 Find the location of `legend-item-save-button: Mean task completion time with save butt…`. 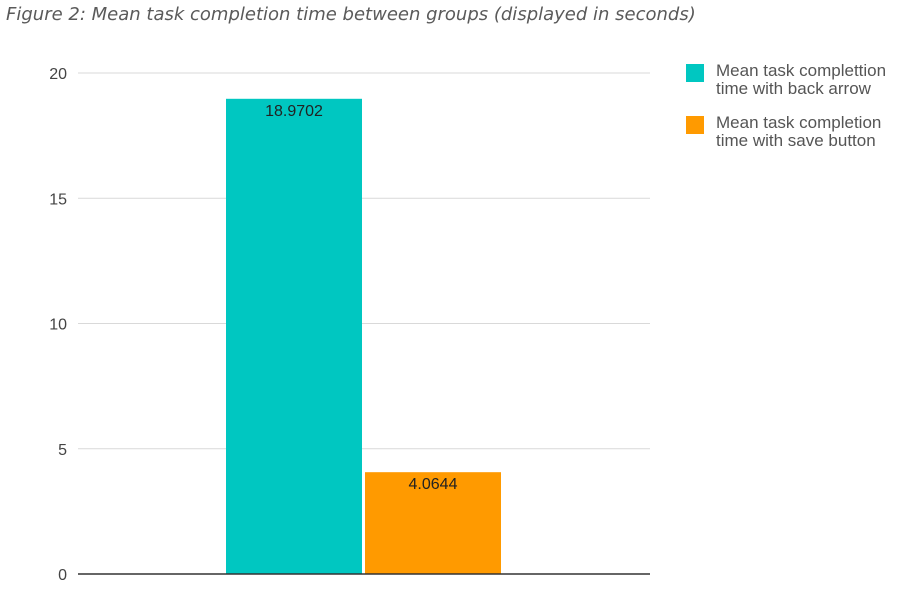

legend-item-save-button: Mean task completion time with save butt… is located at coordinates (800, 132).